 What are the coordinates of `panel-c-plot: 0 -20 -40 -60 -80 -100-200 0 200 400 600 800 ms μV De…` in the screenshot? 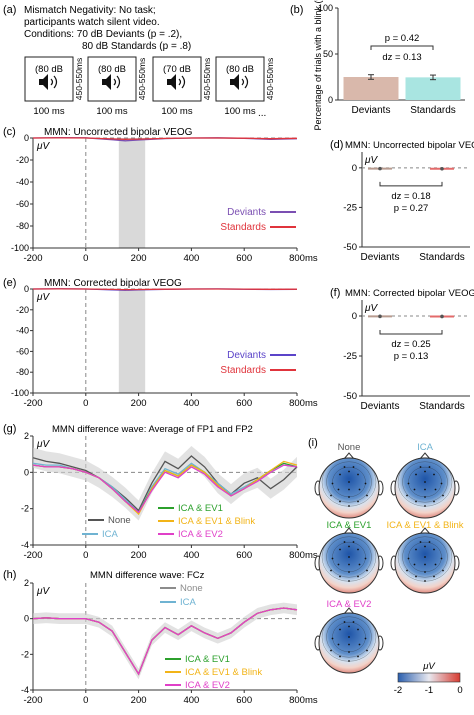 It's located at (164, 198).